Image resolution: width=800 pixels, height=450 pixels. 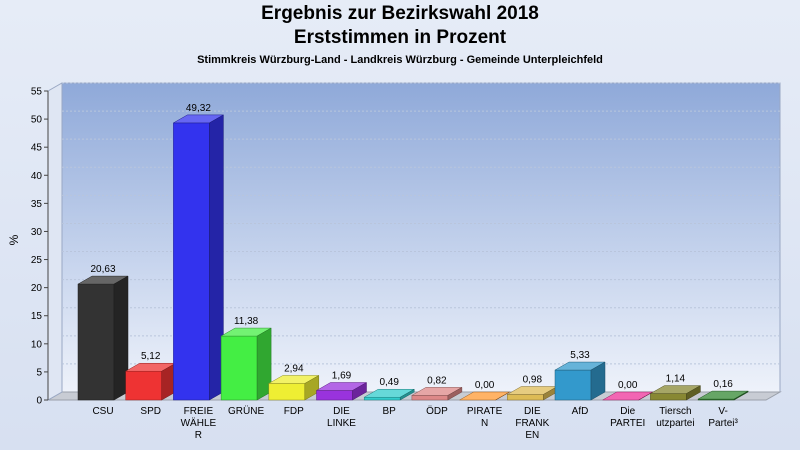 What do you see at coordinates (400, 13) in the screenshot?
I see `chart-title: Ergebnis zur Bezirkswahl 2018` at bounding box center [400, 13].